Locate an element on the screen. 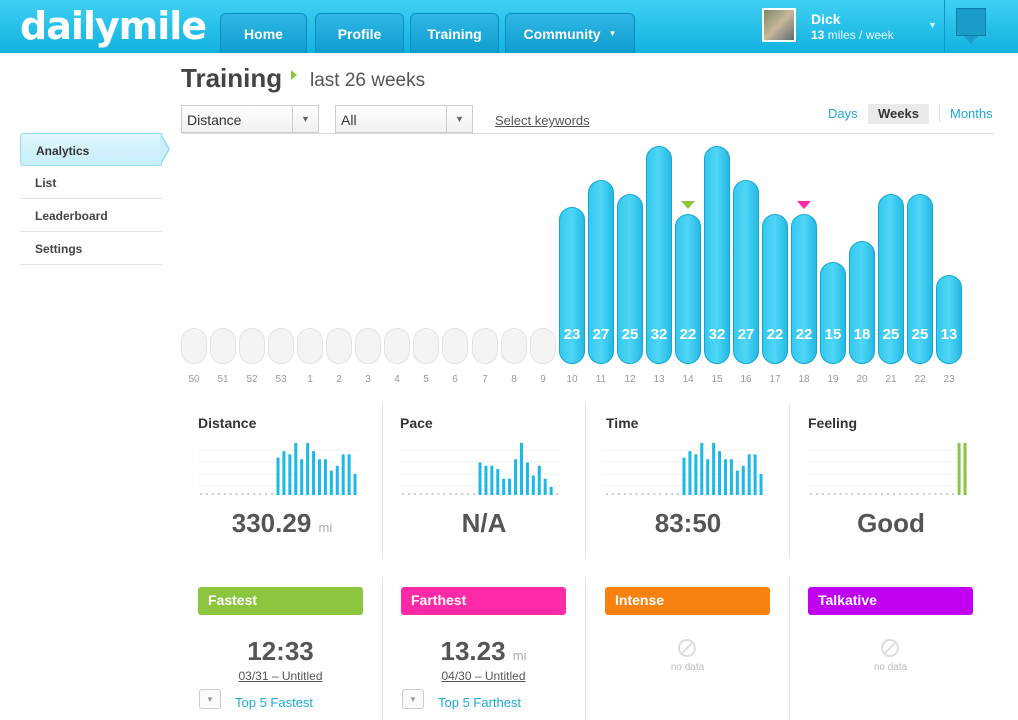 This screenshot has height=720, width=1018. user-avatar is located at coordinates (779, 25).